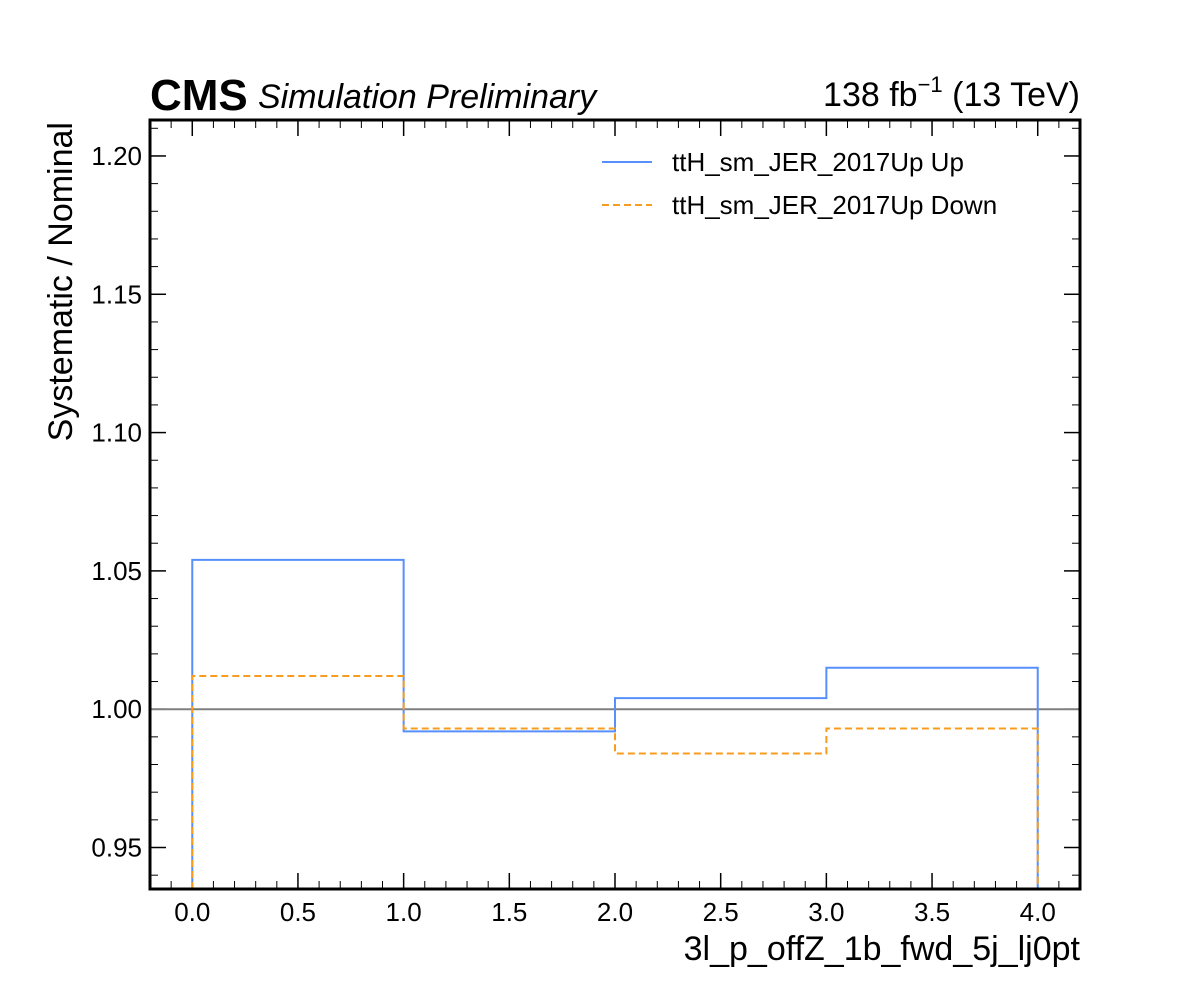  What do you see at coordinates (116, 294) in the screenshot?
I see `y-tick-label: 1.15` at bounding box center [116, 294].